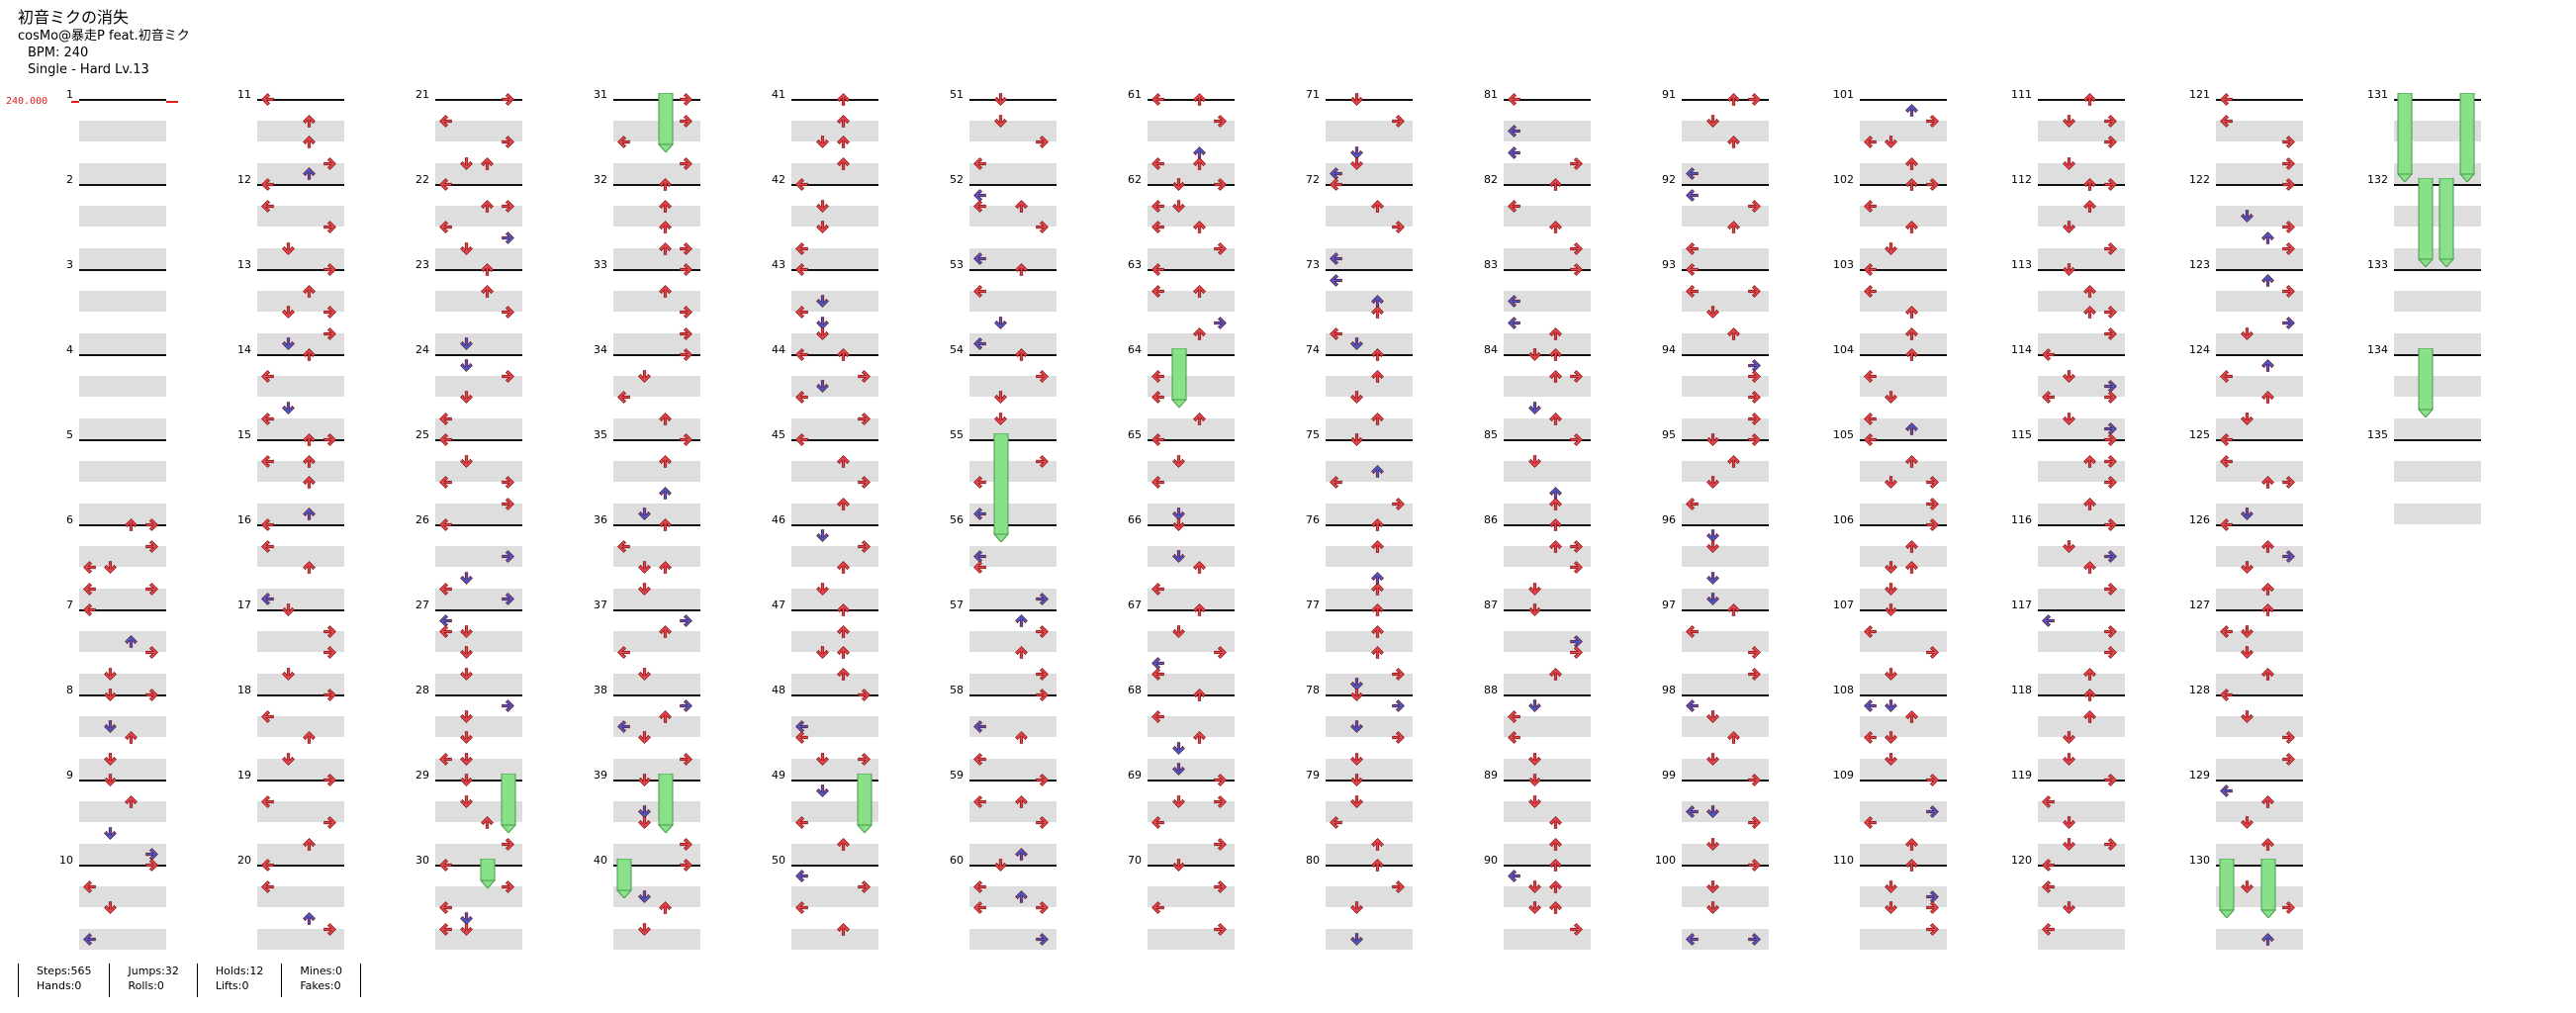  I want to click on measure-number: 31, so click(600, 94).